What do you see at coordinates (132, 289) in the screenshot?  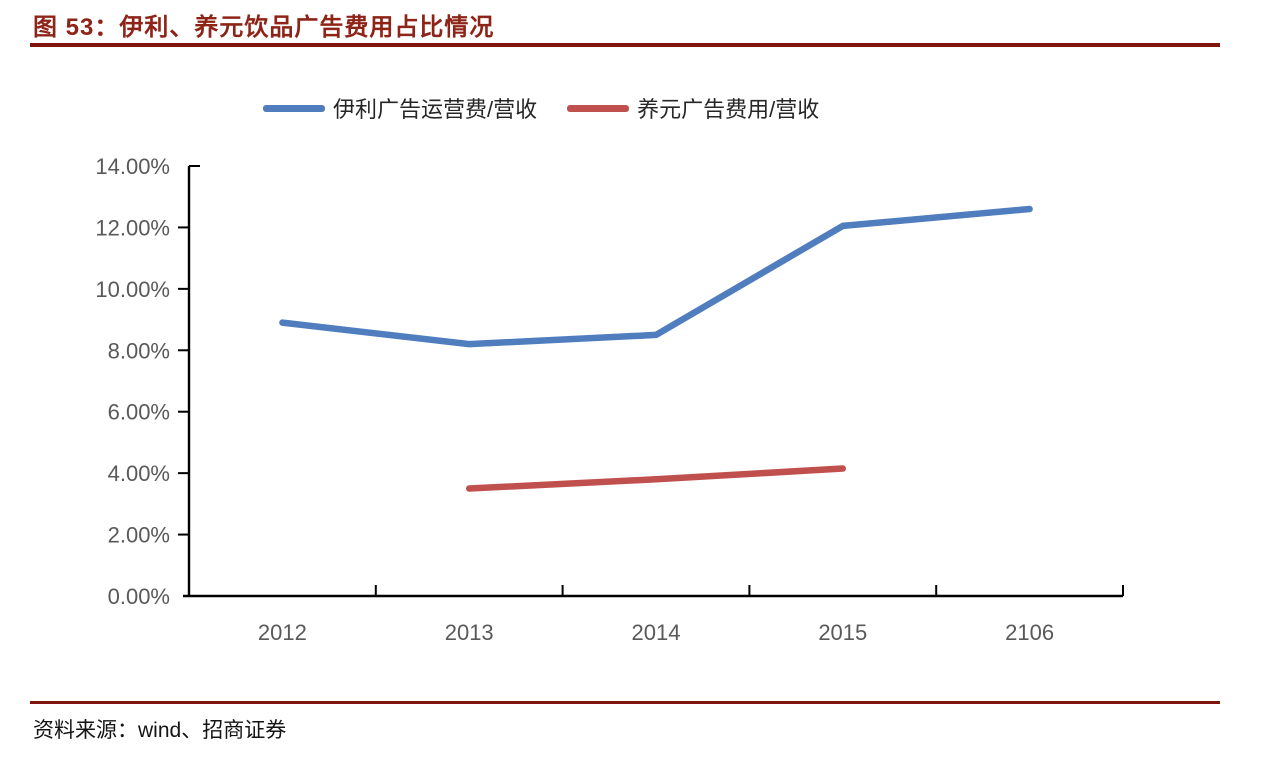 I see `svg-text: 10.00%` at bounding box center [132, 289].